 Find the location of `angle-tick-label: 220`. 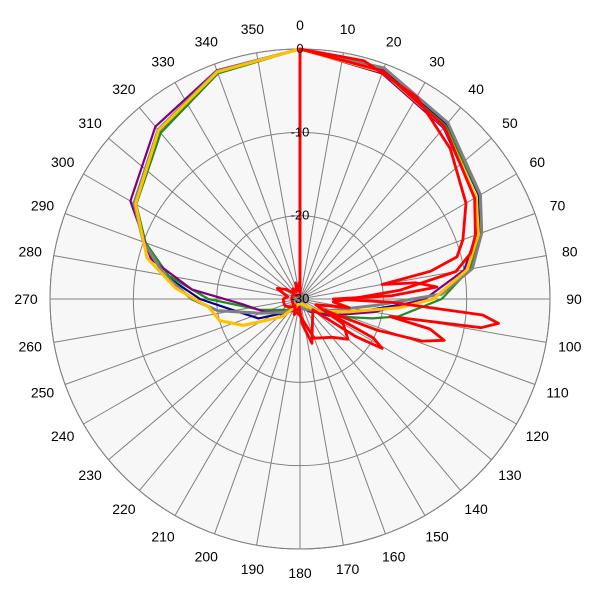

angle-tick-label: 220 is located at coordinates (124, 509).